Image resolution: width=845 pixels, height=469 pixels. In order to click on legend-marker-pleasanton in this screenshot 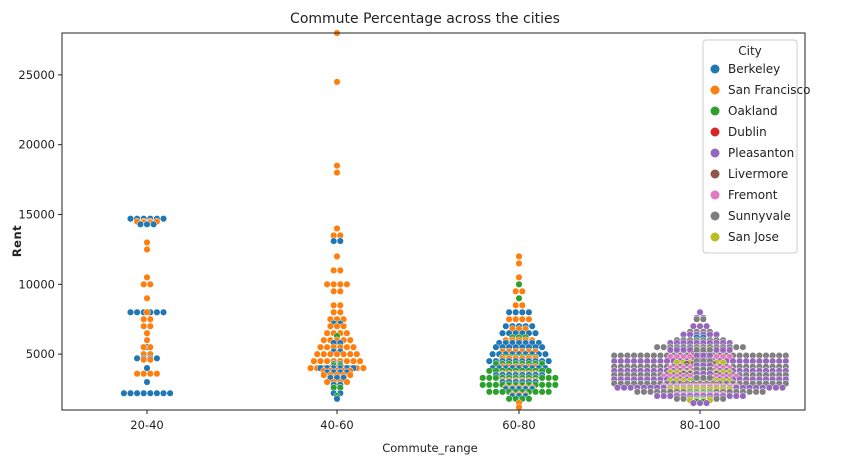, I will do `click(715, 153)`.